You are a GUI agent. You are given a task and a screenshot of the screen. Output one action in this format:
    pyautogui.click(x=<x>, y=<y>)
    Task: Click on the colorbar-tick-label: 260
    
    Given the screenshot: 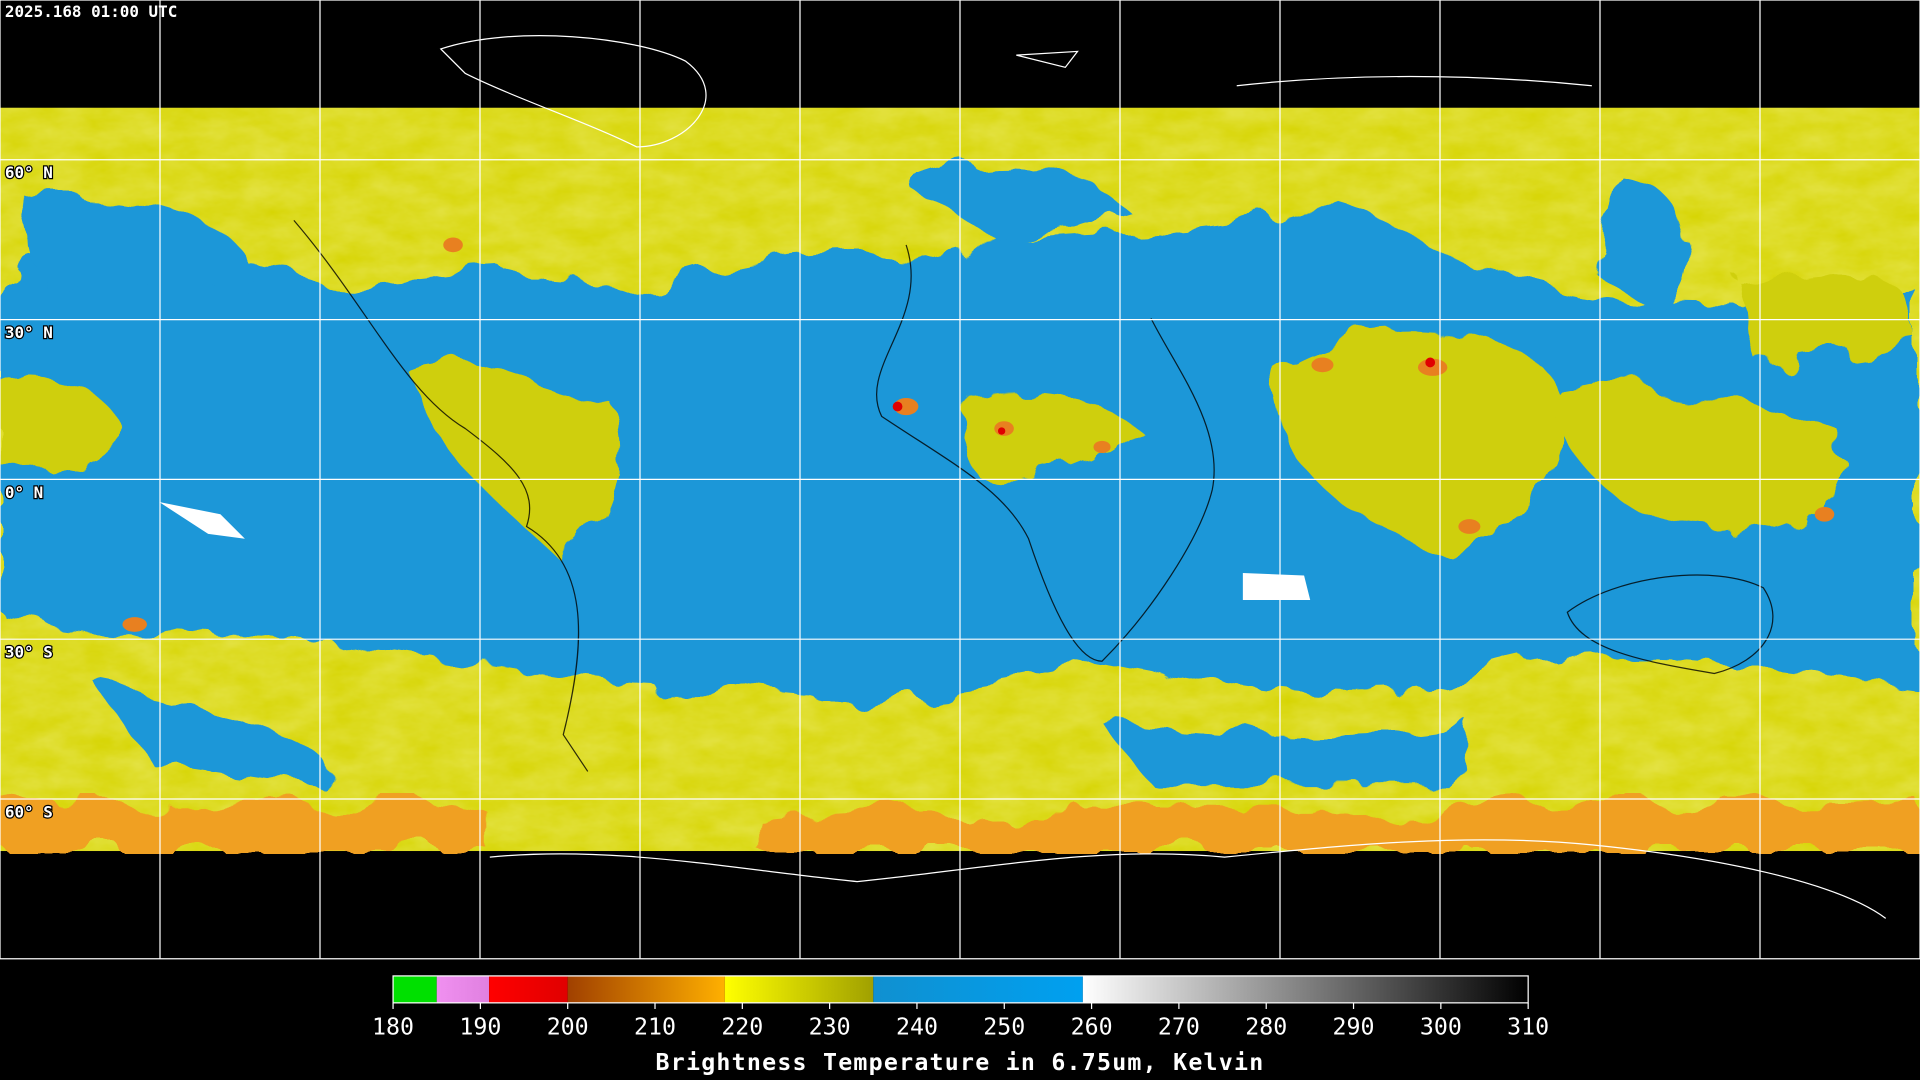 What is the action you would take?
    pyautogui.click(x=1092, y=1027)
    